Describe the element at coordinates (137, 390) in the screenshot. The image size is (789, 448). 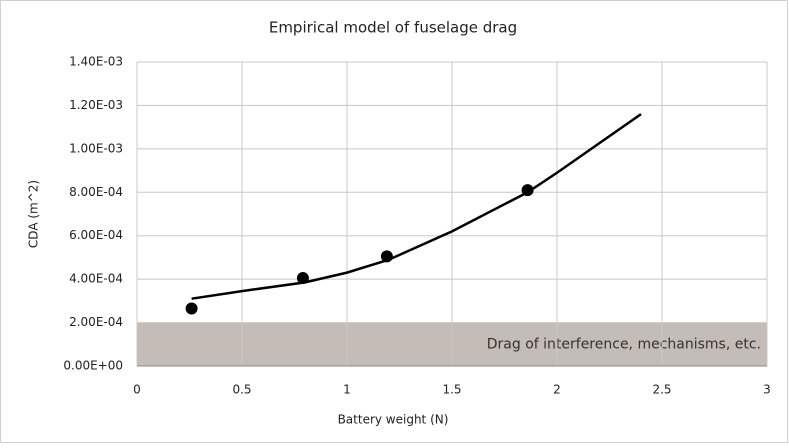
I see `x-tick-label: 0` at that location.